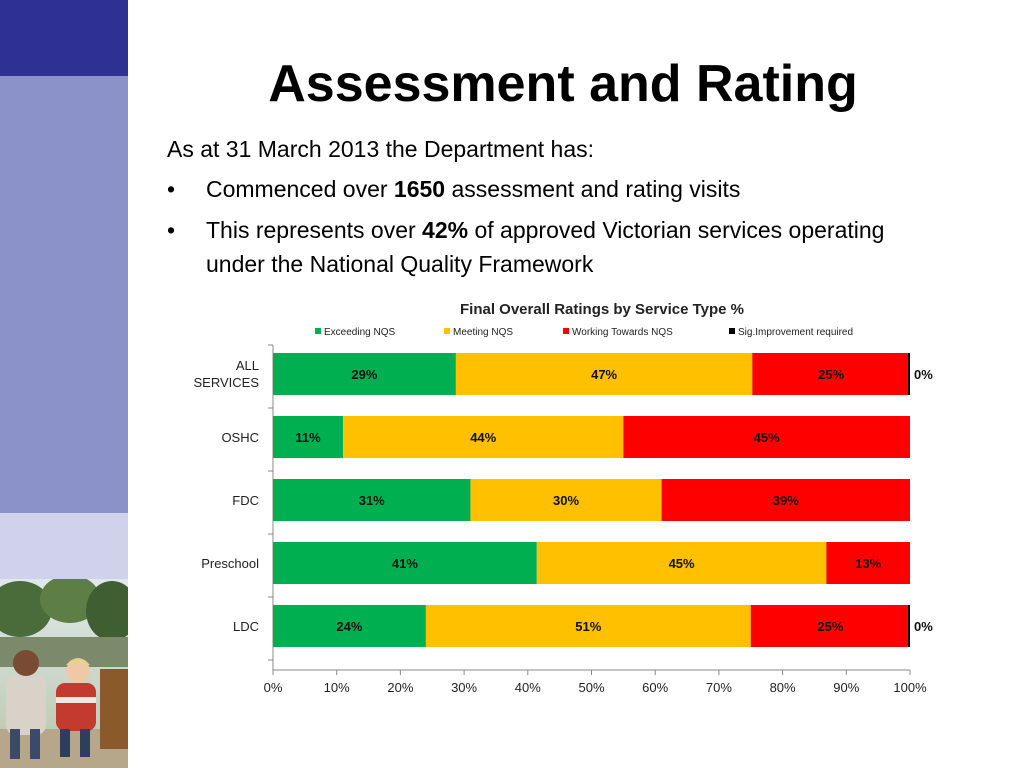  What do you see at coordinates (655, 687) in the screenshot?
I see `x-tick-label: 60%` at bounding box center [655, 687].